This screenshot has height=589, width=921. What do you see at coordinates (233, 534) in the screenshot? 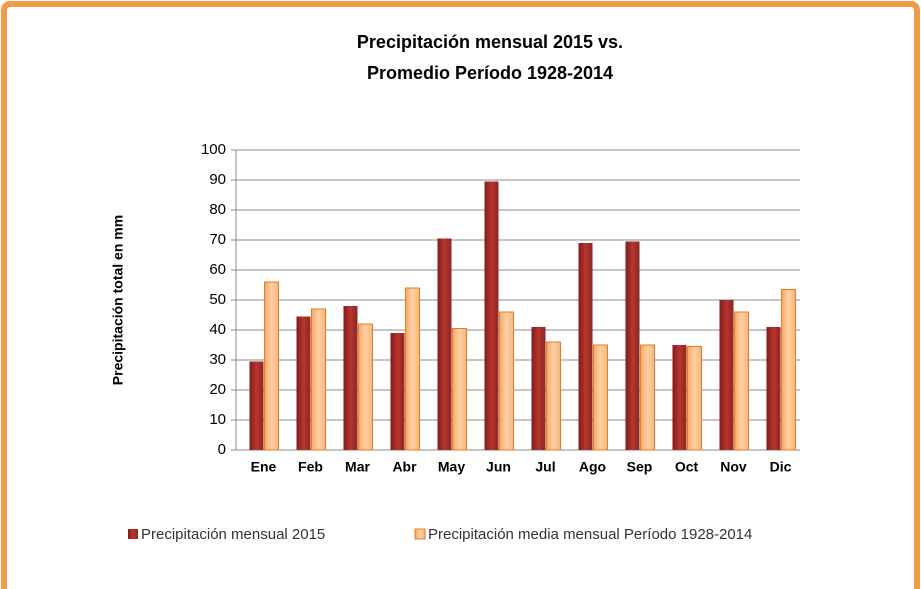
I see `legend-label: Precipitación mensual 2015` at bounding box center [233, 534].